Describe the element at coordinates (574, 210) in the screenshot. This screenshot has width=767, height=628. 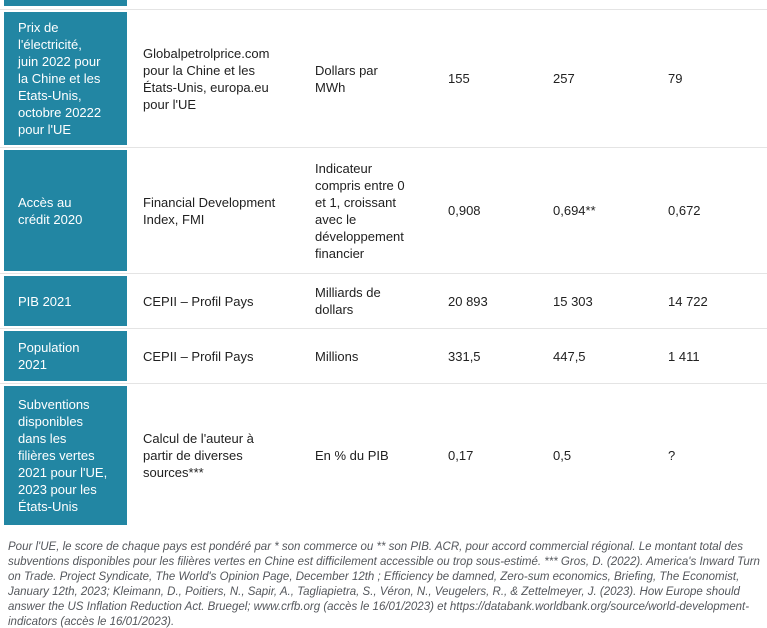
I see `value-cell-col2: 0,694**` at that location.